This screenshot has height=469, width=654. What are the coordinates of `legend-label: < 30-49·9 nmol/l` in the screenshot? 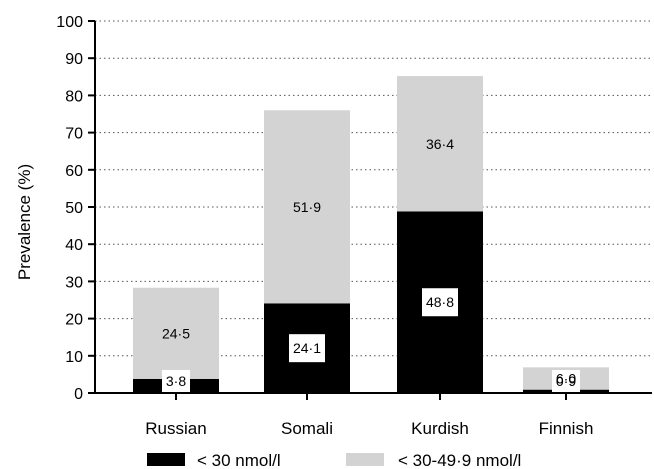 It's located at (459, 460).